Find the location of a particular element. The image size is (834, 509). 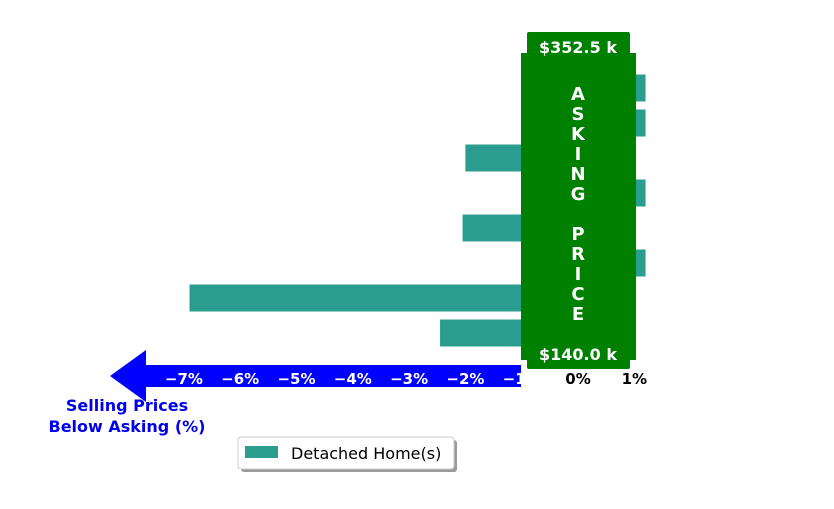

asking-price-letter: N is located at coordinates (577, 174).